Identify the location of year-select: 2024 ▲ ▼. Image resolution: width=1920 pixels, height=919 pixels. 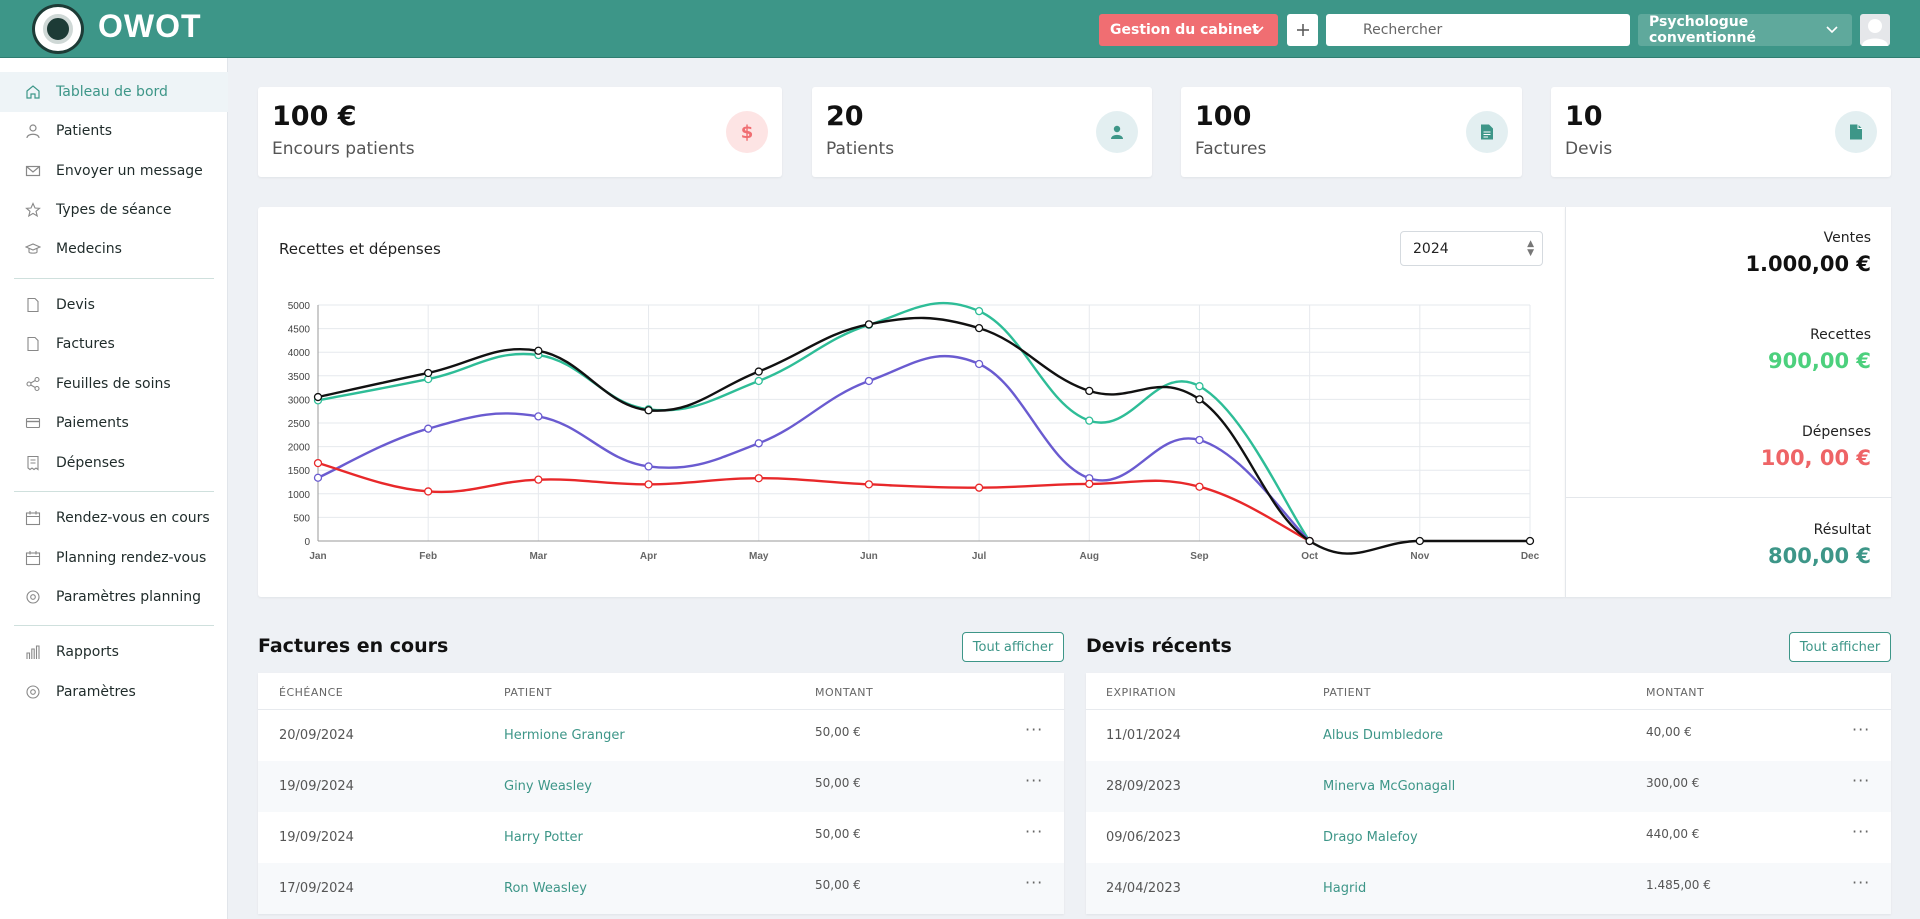
(1471, 248).